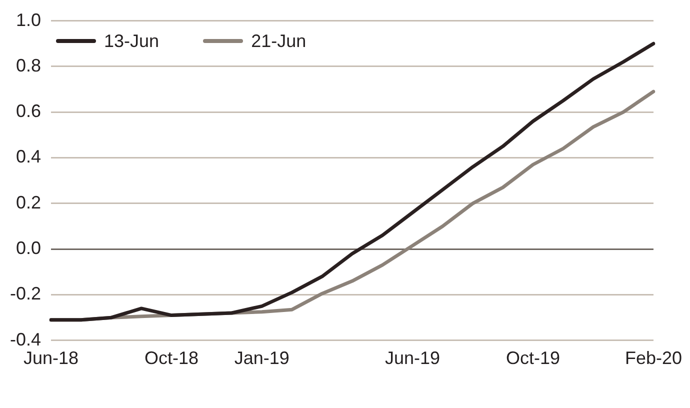  What do you see at coordinates (653, 358) in the screenshot?
I see `x-tick-label: Feb-20` at bounding box center [653, 358].